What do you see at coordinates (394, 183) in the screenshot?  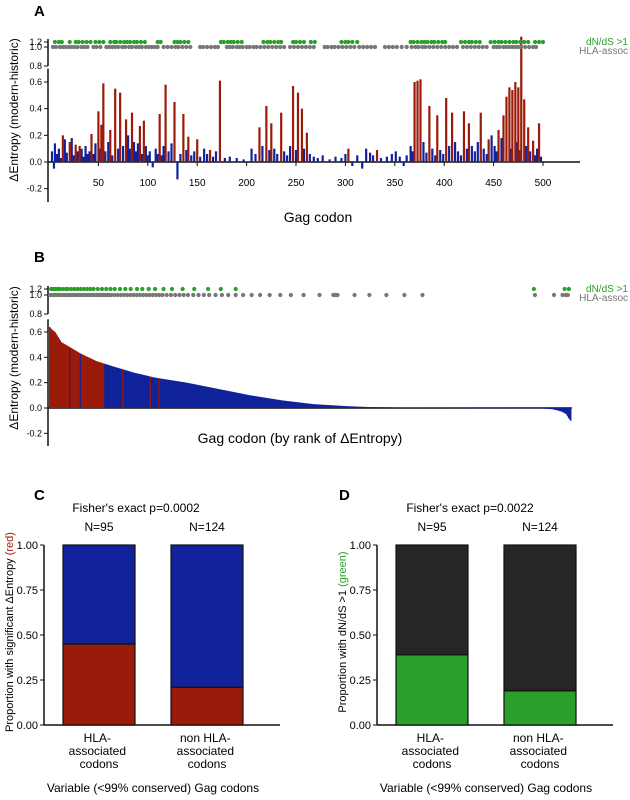 I see `a-x-tick-label: 350` at bounding box center [394, 183].